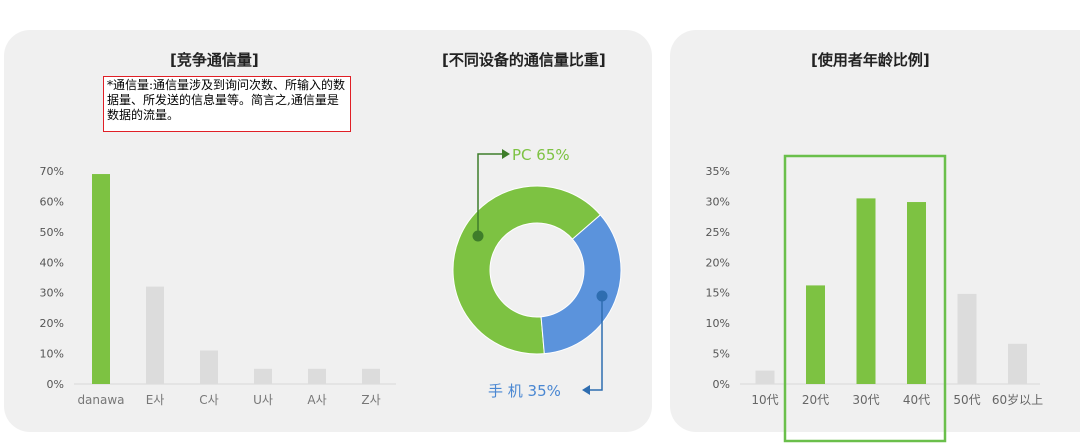  What do you see at coordinates (506, 154) in the screenshot?
I see `pc-callout-arrow` at bounding box center [506, 154].